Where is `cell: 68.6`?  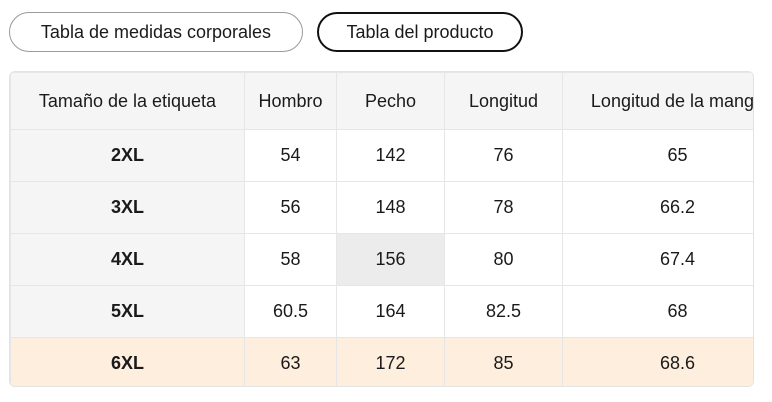 cell: 68.6 is located at coordinates (657, 361).